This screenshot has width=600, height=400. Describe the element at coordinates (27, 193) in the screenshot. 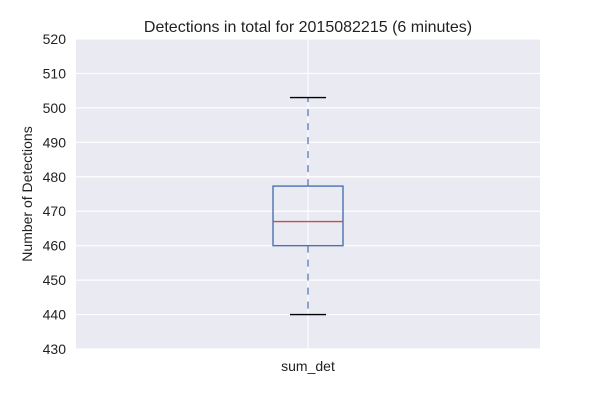

I see `y-axis-label: Number of Detections` at that location.